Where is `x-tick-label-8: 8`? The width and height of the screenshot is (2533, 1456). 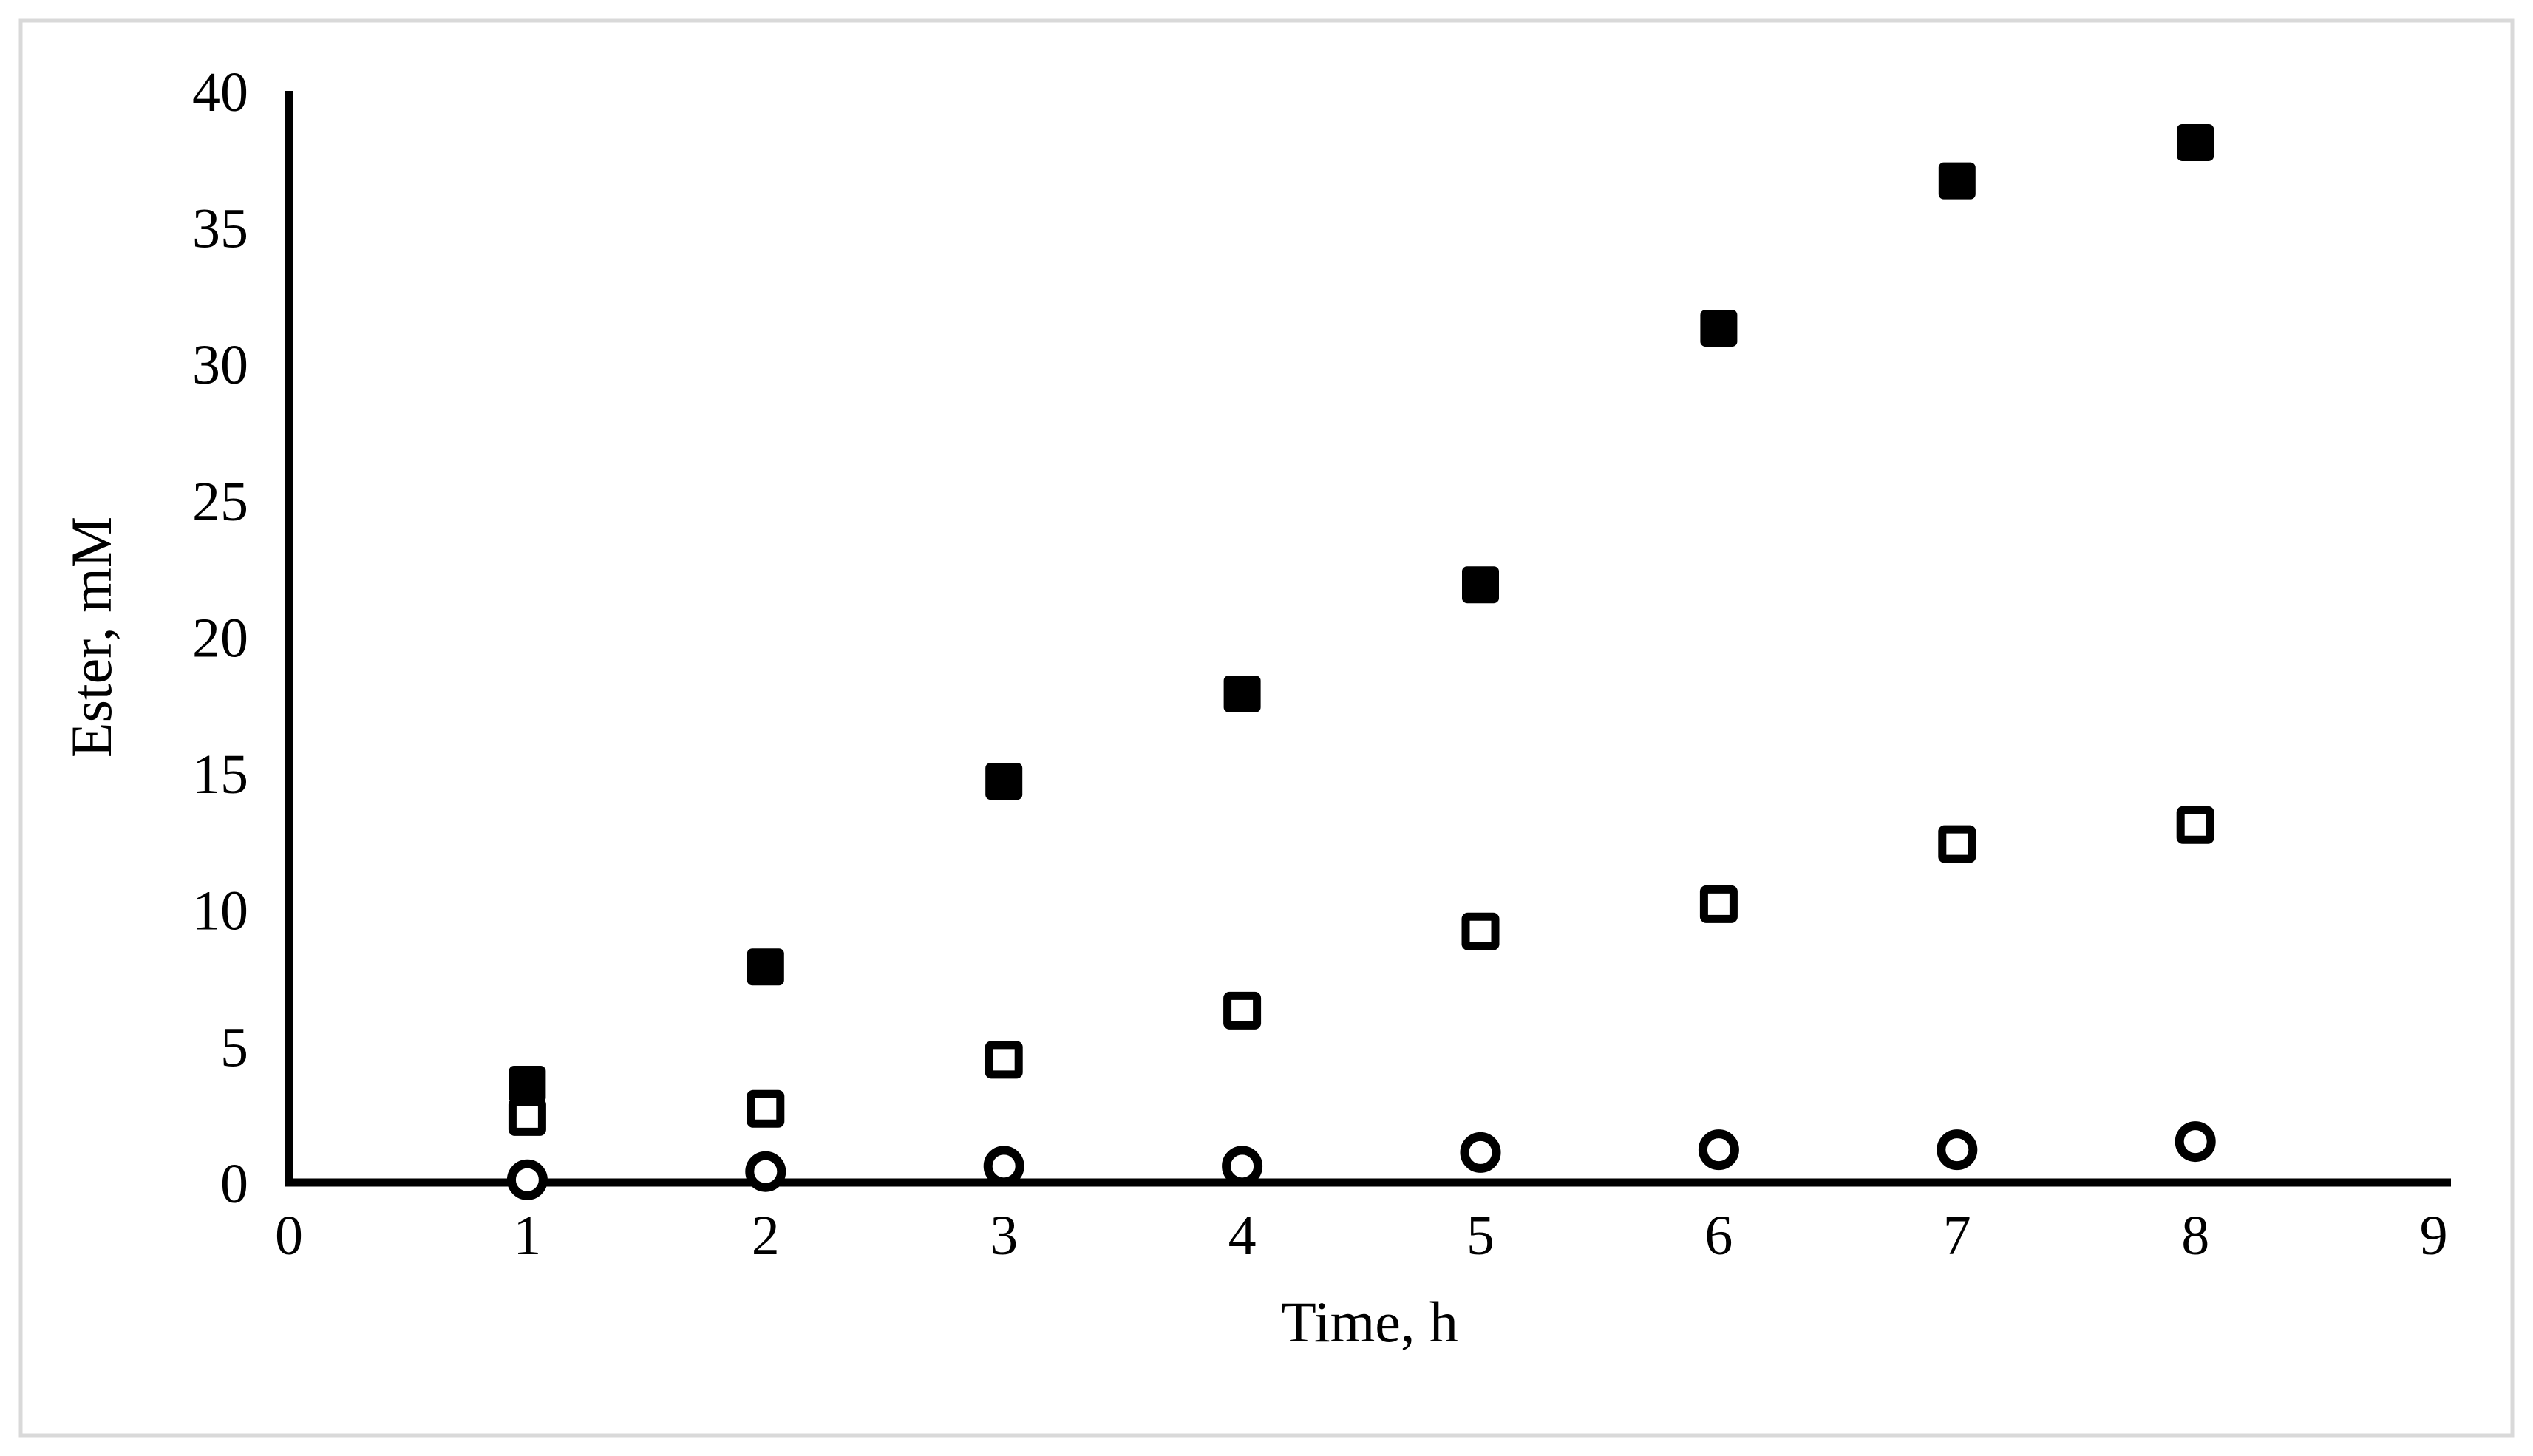
x-tick-label-8: 8 is located at coordinates (2195, 1236).